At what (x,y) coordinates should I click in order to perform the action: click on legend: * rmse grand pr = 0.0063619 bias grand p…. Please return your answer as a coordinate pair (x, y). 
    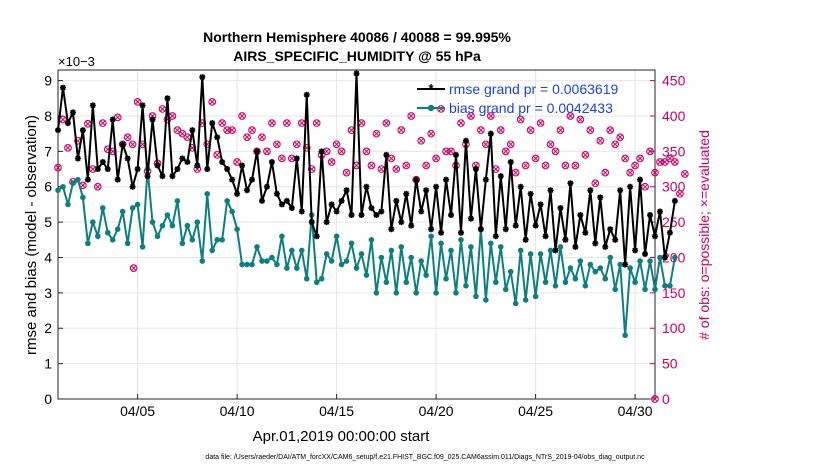
    Looking at the image, I should click on (517, 98).